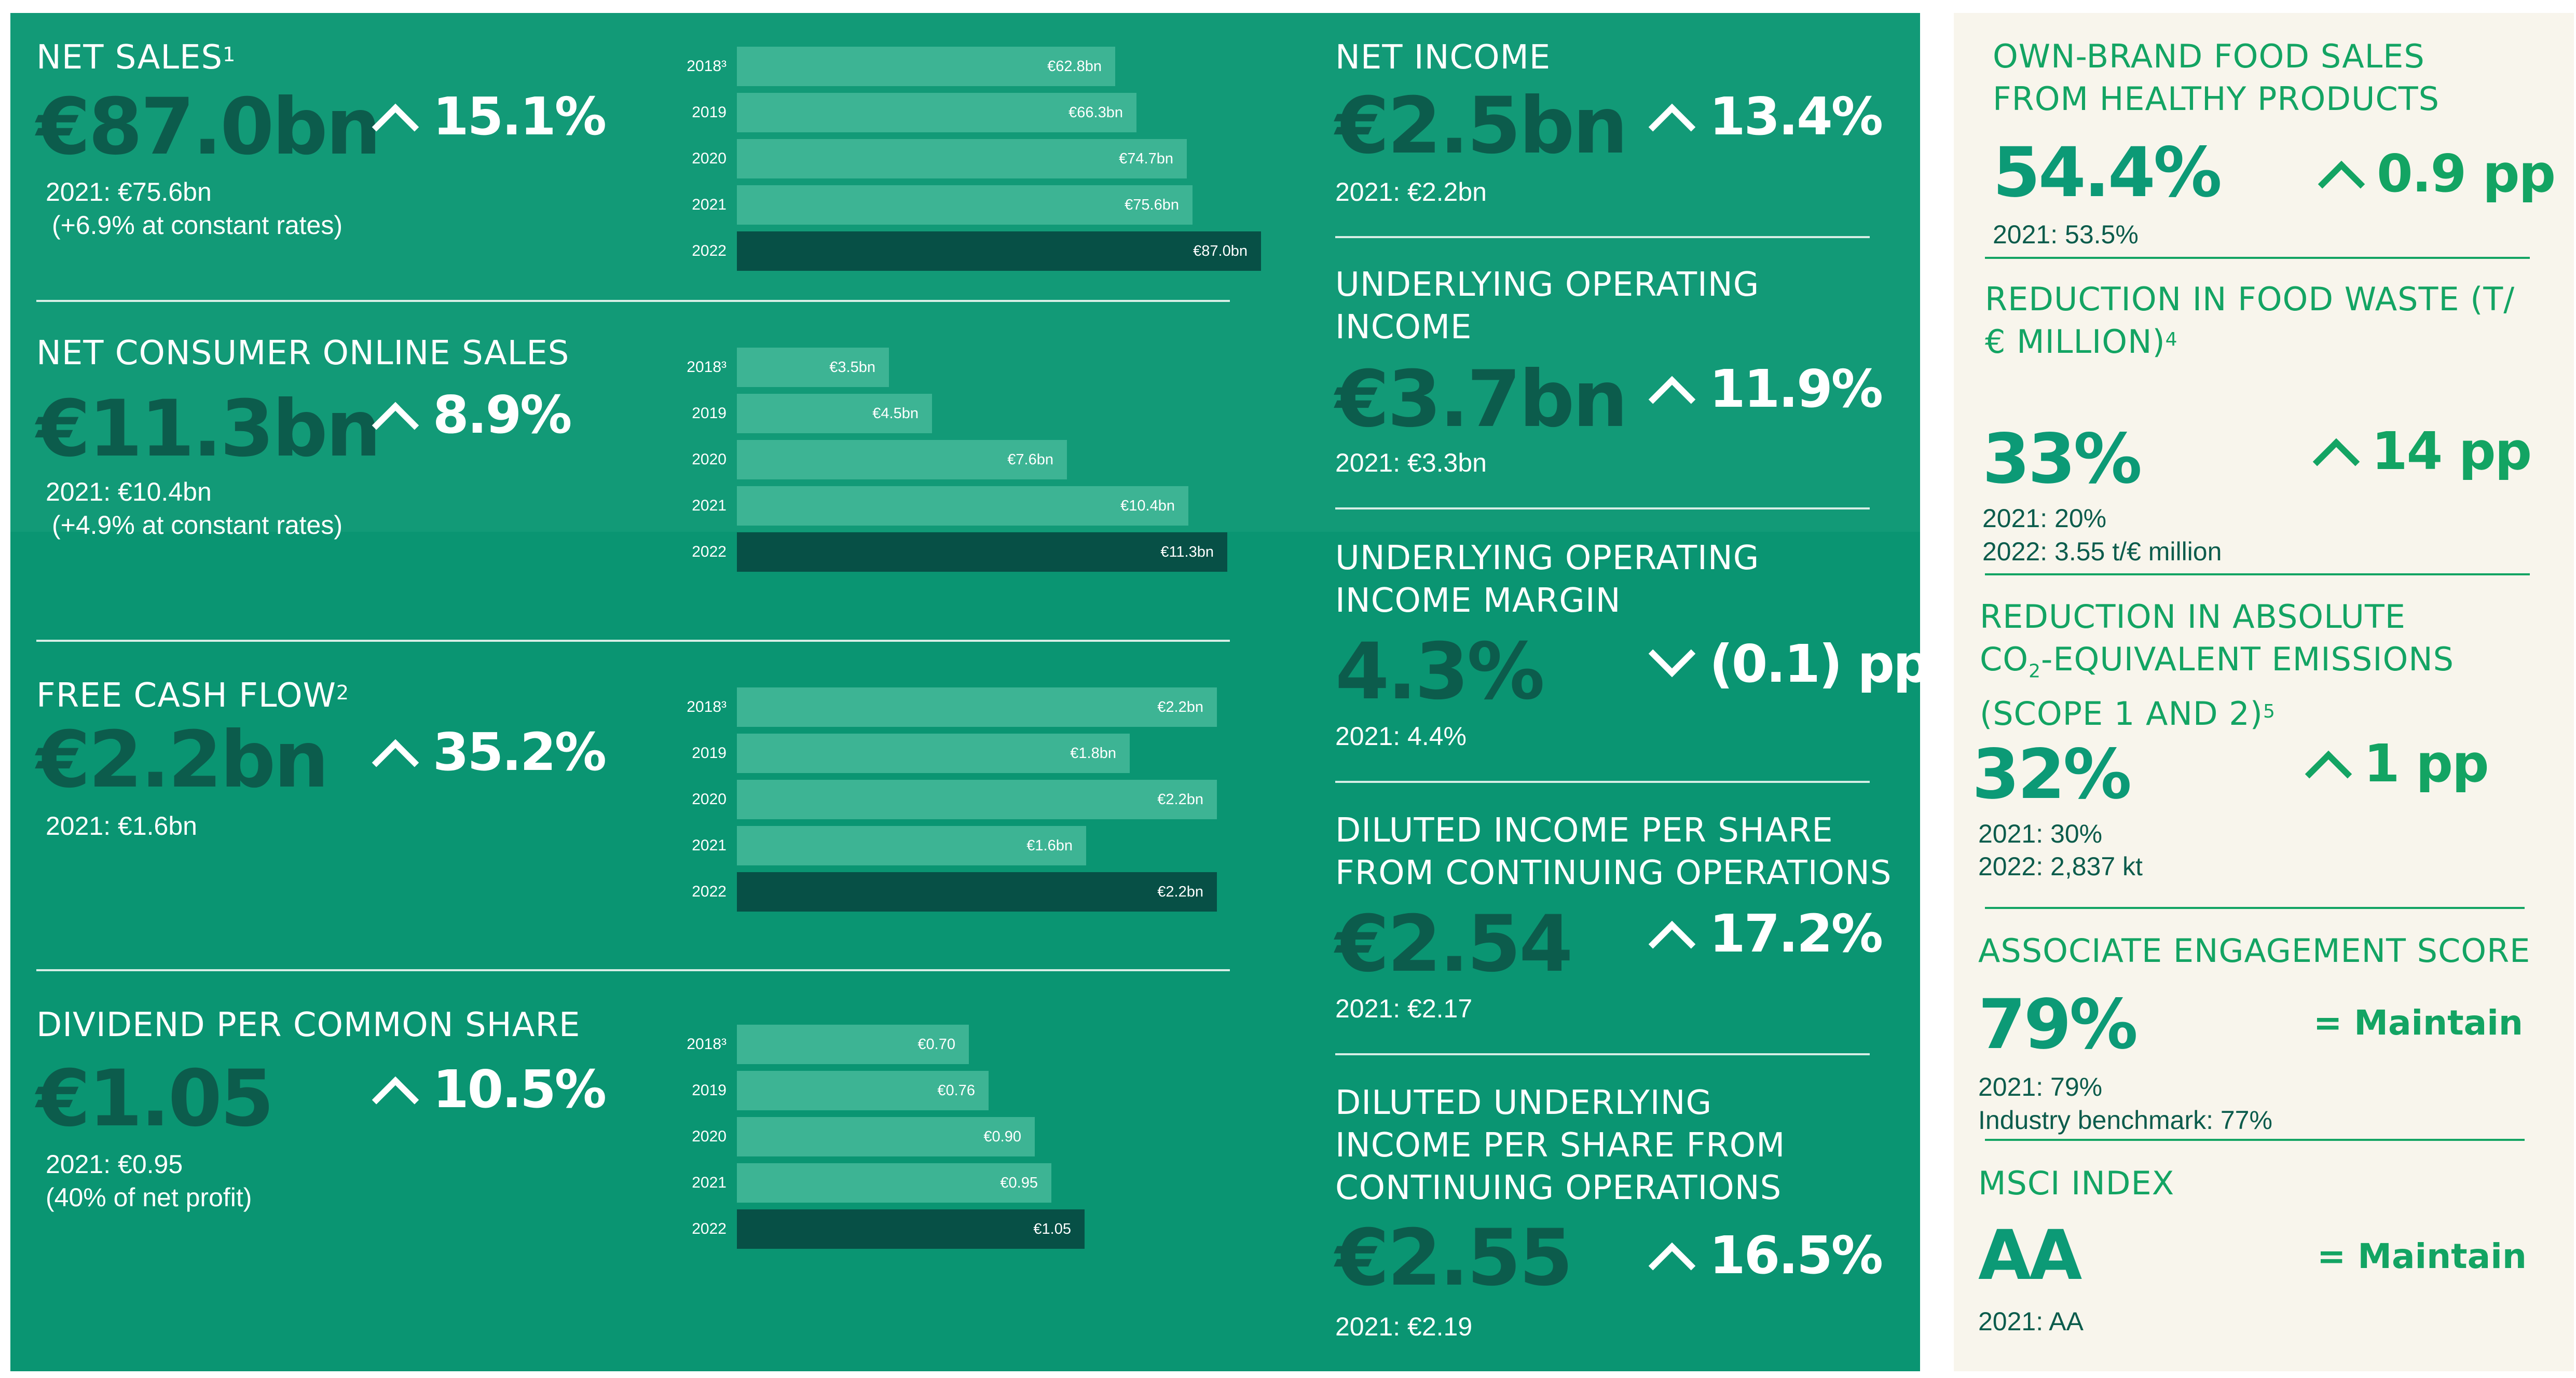 The height and width of the screenshot is (1378, 2576). What do you see at coordinates (2422, 453) in the screenshot?
I see `metric-change-food-waste: 14 pp` at bounding box center [2422, 453].